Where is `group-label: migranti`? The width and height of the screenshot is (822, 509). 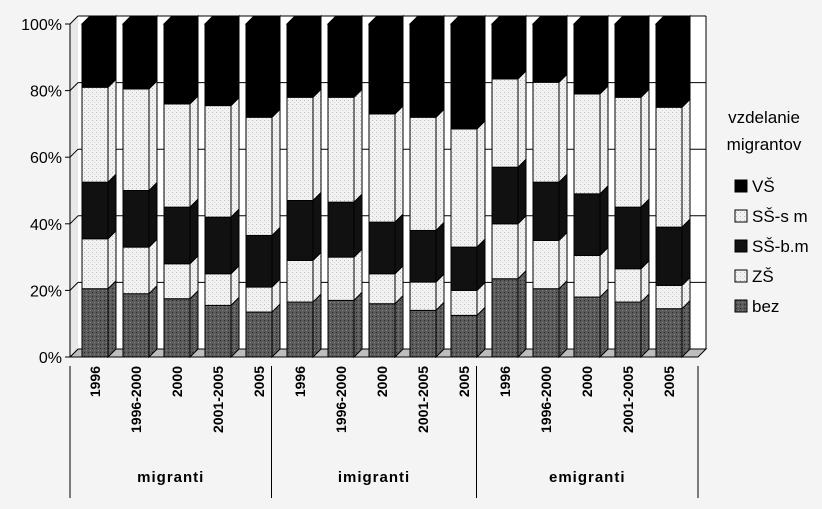 group-label: migranti is located at coordinates (170, 477).